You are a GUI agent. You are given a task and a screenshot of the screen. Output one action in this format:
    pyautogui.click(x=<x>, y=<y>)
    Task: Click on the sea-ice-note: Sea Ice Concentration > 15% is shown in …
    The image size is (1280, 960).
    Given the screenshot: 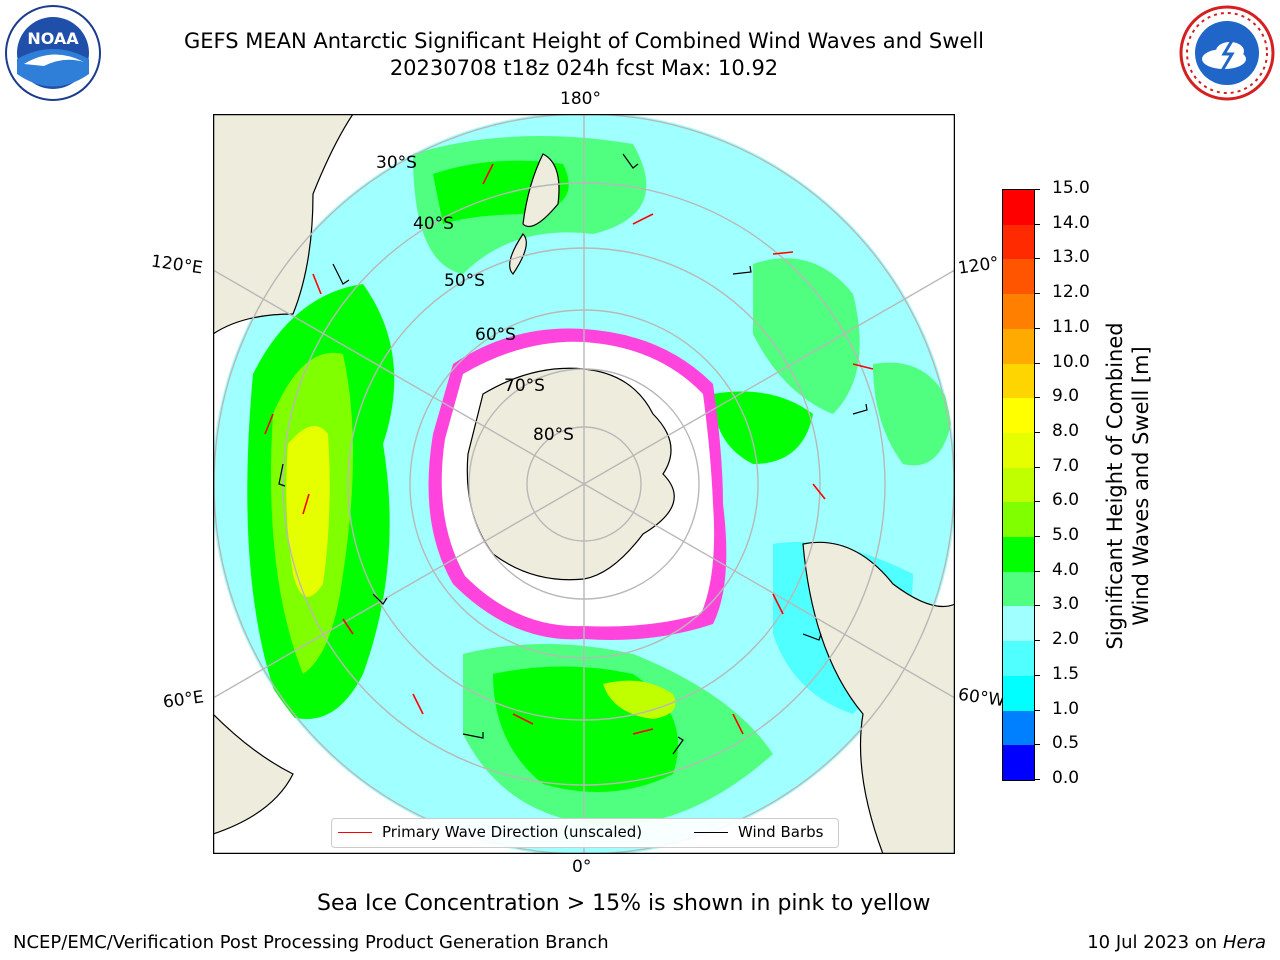 What is the action you would take?
    pyautogui.click(x=624, y=903)
    